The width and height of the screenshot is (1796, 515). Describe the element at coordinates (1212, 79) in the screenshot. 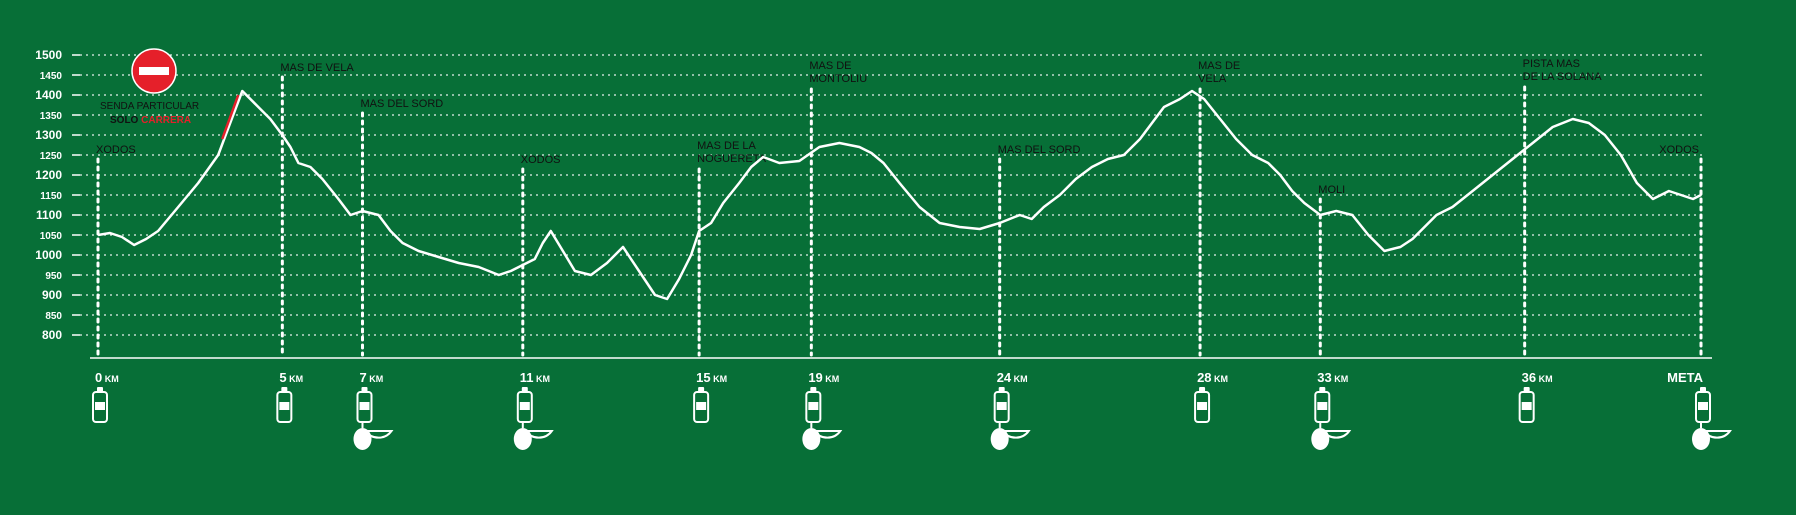

I see `waypoint-label: VELA` at that location.